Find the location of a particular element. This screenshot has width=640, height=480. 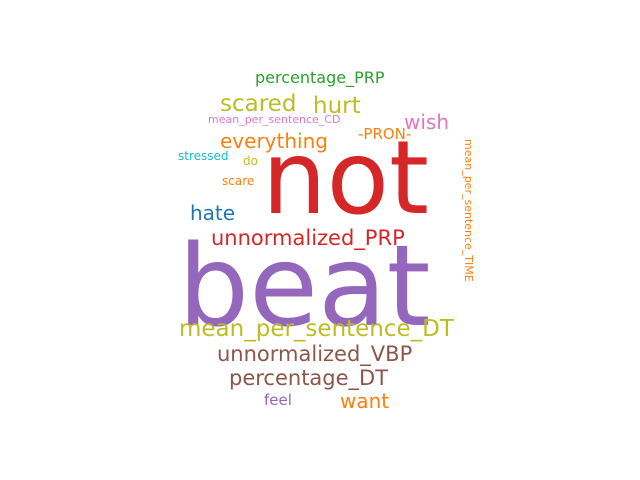

word-scared: scared is located at coordinates (258, 104).